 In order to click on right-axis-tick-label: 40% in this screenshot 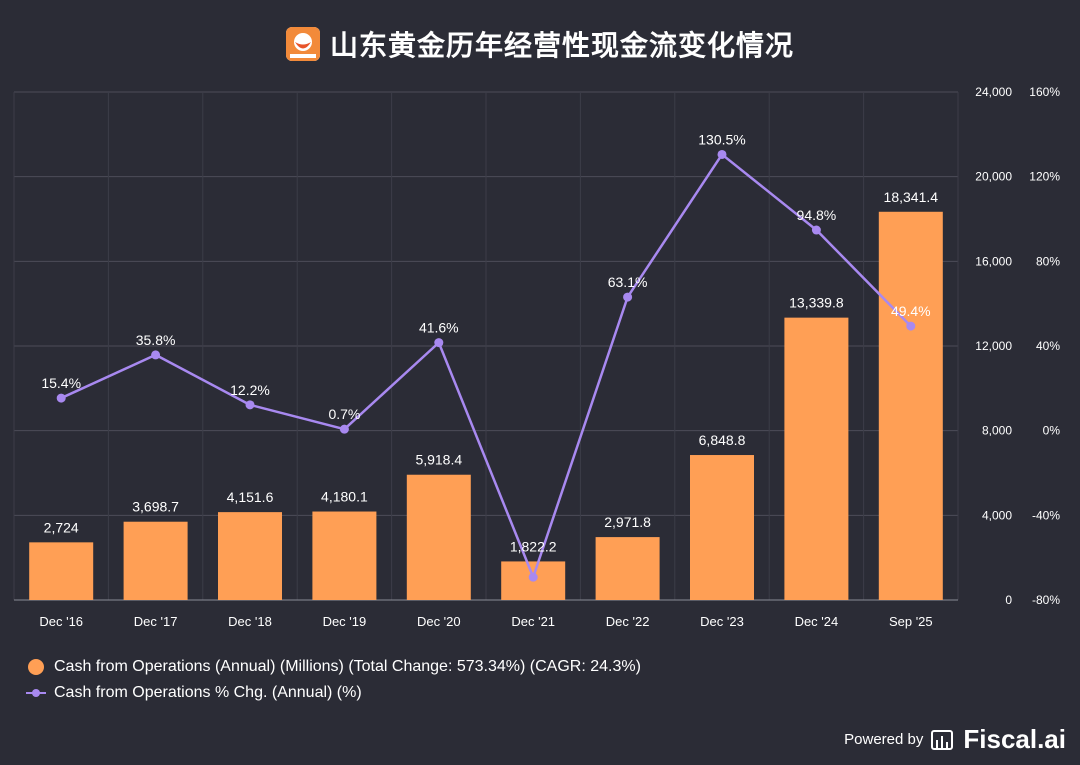, I will do `click(1048, 346)`.